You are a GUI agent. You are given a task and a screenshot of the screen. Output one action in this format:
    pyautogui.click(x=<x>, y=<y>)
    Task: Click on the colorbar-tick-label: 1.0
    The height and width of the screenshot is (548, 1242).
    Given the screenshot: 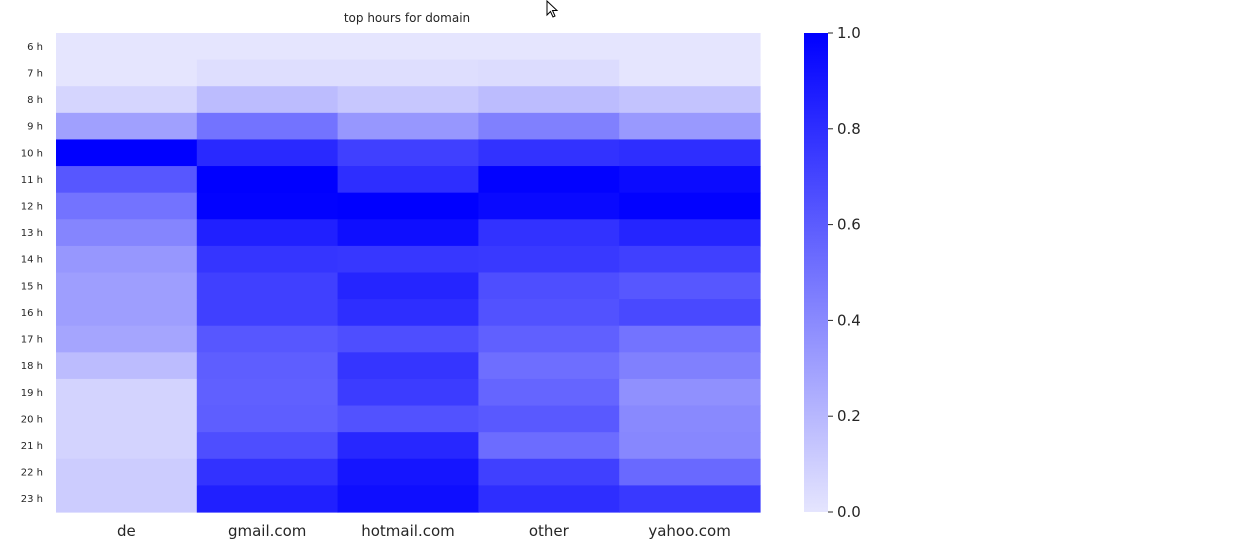 What is the action you would take?
    pyautogui.click(x=849, y=33)
    